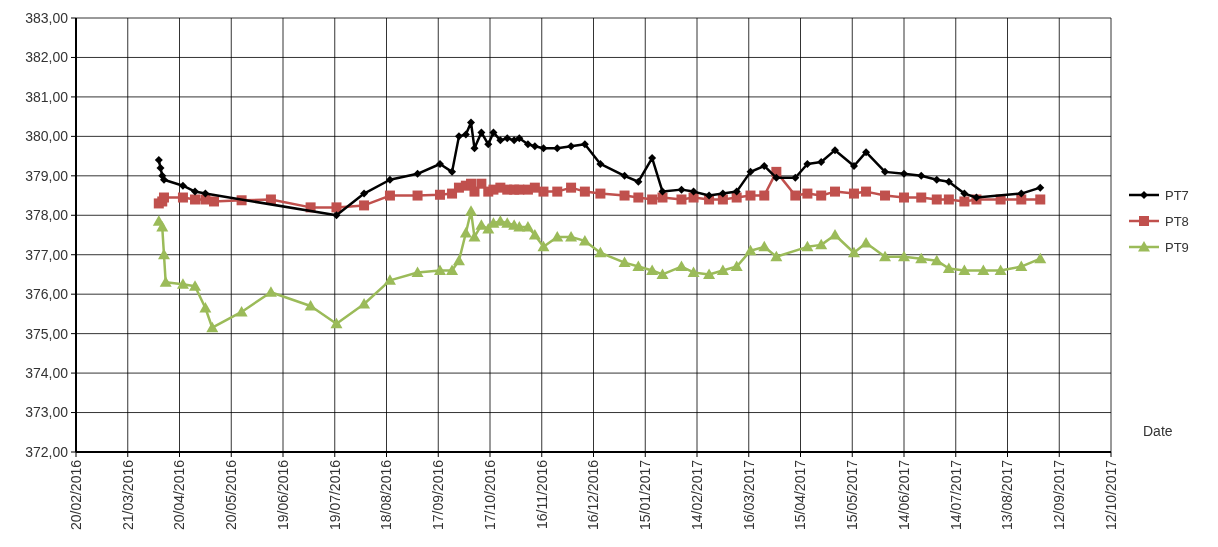  What do you see at coordinates (47, 451) in the screenshot?
I see `y-tick-label: 372,00` at bounding box center [47, 451].